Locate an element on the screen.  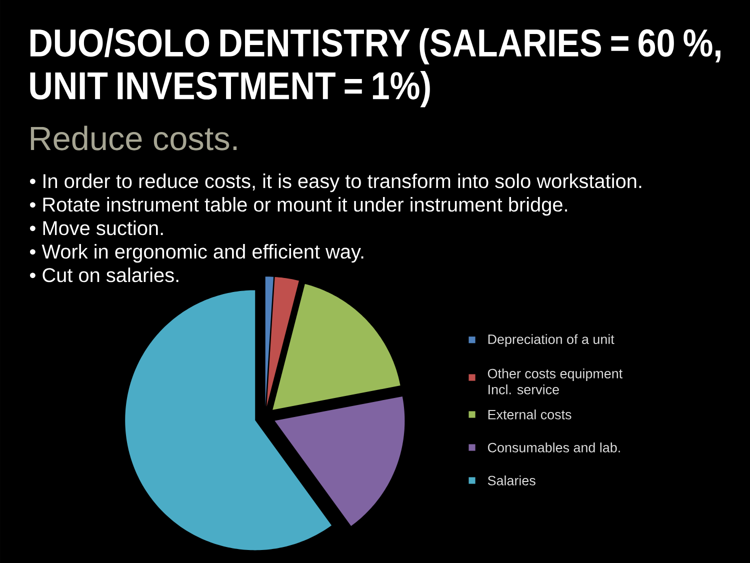
text: • In order to reduce costs, it is easy to transform into solo workstation. is located at coordinates (336, 183).